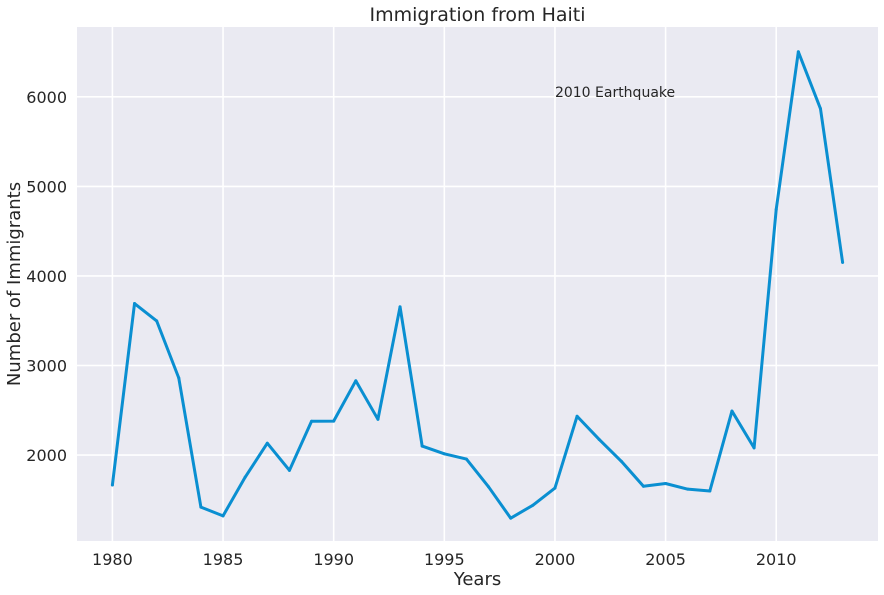 This screenshot has width=884, height=595. Describe the element at coordinates (46, 186) in the screenshot. I see `y-tick-label: 5000` at that location.